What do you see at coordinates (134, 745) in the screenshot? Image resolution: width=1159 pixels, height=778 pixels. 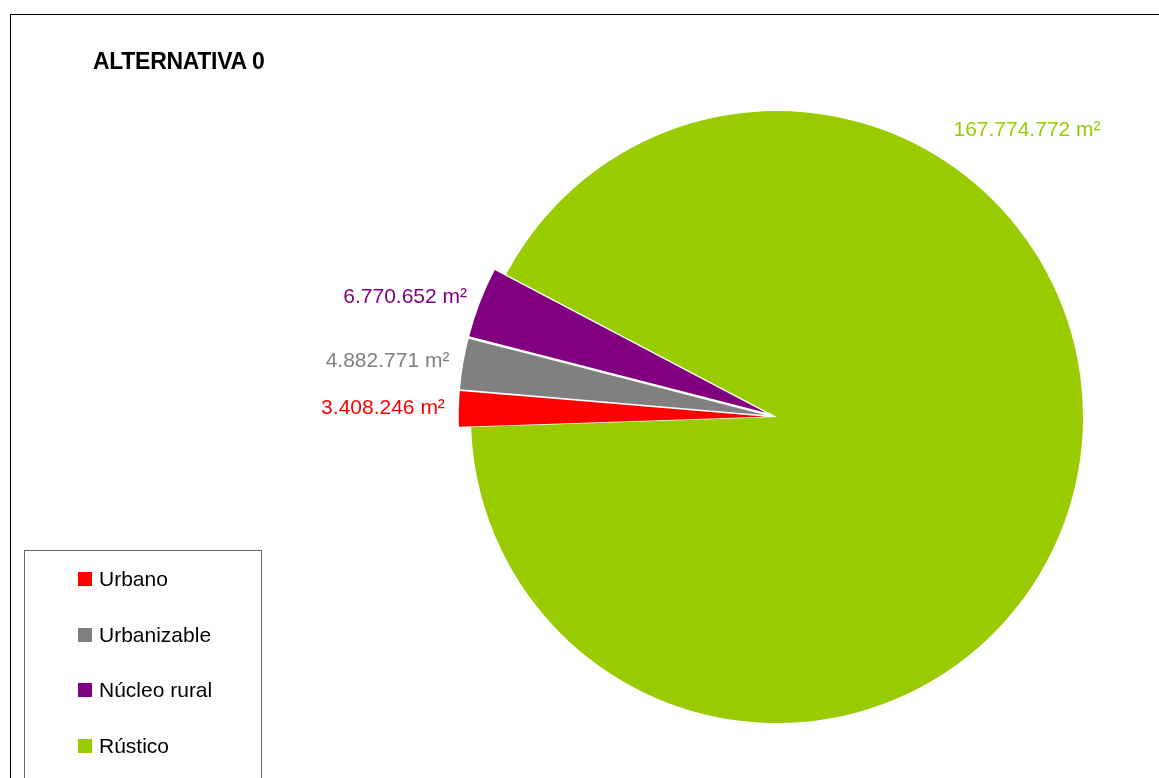 I see `legend-label: Rústico` at bounding box center [134, 745].